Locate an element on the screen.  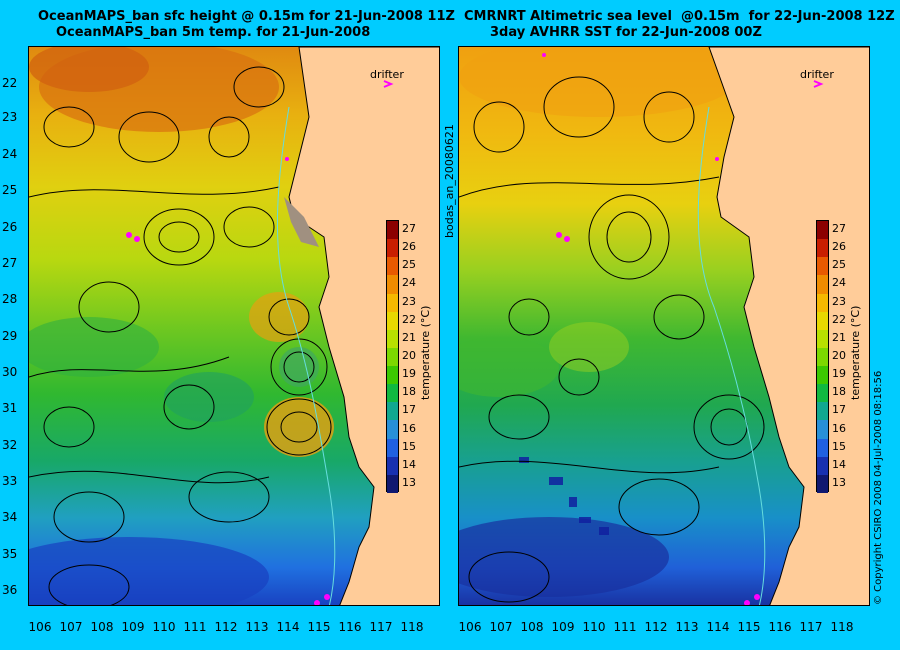
lat-tick-23: 23 is located at coordinates (10, 117).